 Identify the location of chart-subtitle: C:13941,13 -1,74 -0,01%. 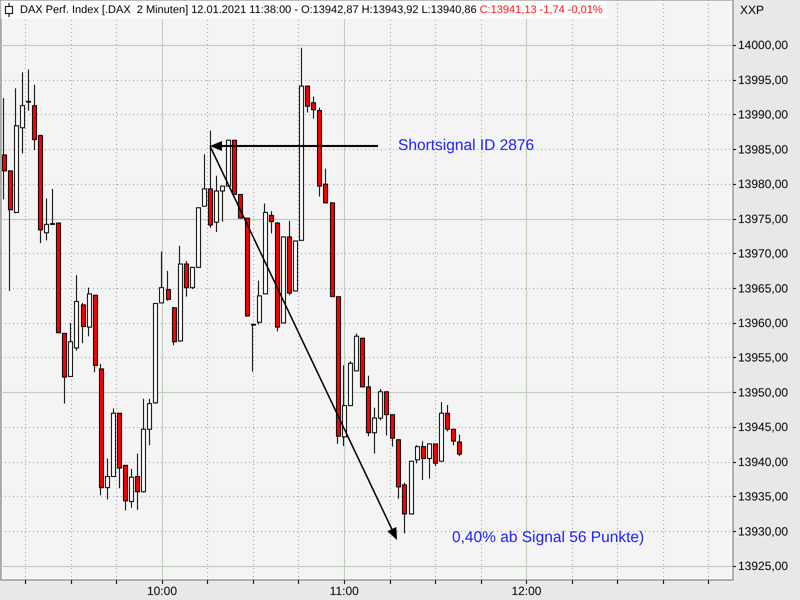
(540, 10).